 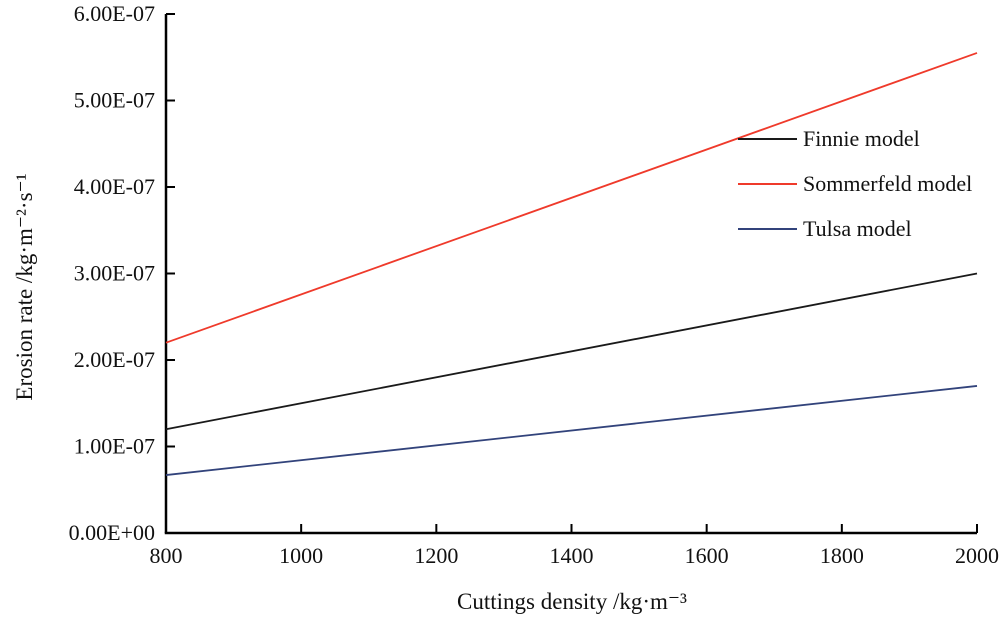 What do you see at coordinates (114, 100) in the screenshot?
I see `y-tick-label: 5.00E-07` at bounding box center [114, 100].